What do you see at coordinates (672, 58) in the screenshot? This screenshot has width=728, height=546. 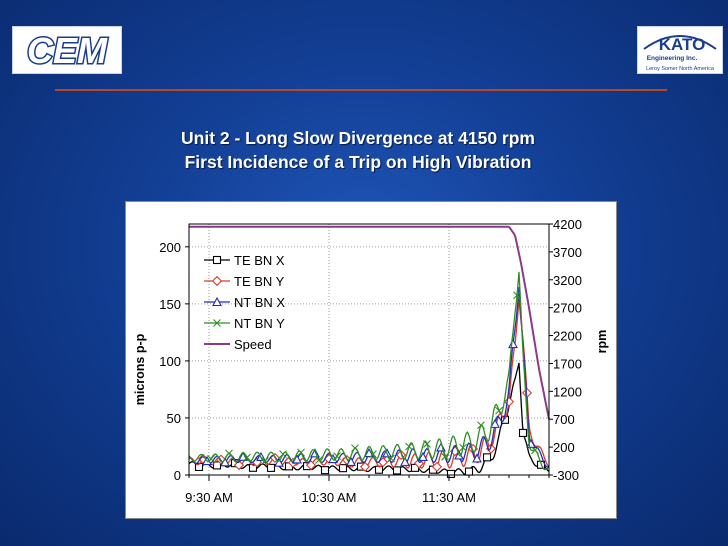 I see `kato-logo-subtitle: Engineering Inc.` at bounding box center [672, 58].